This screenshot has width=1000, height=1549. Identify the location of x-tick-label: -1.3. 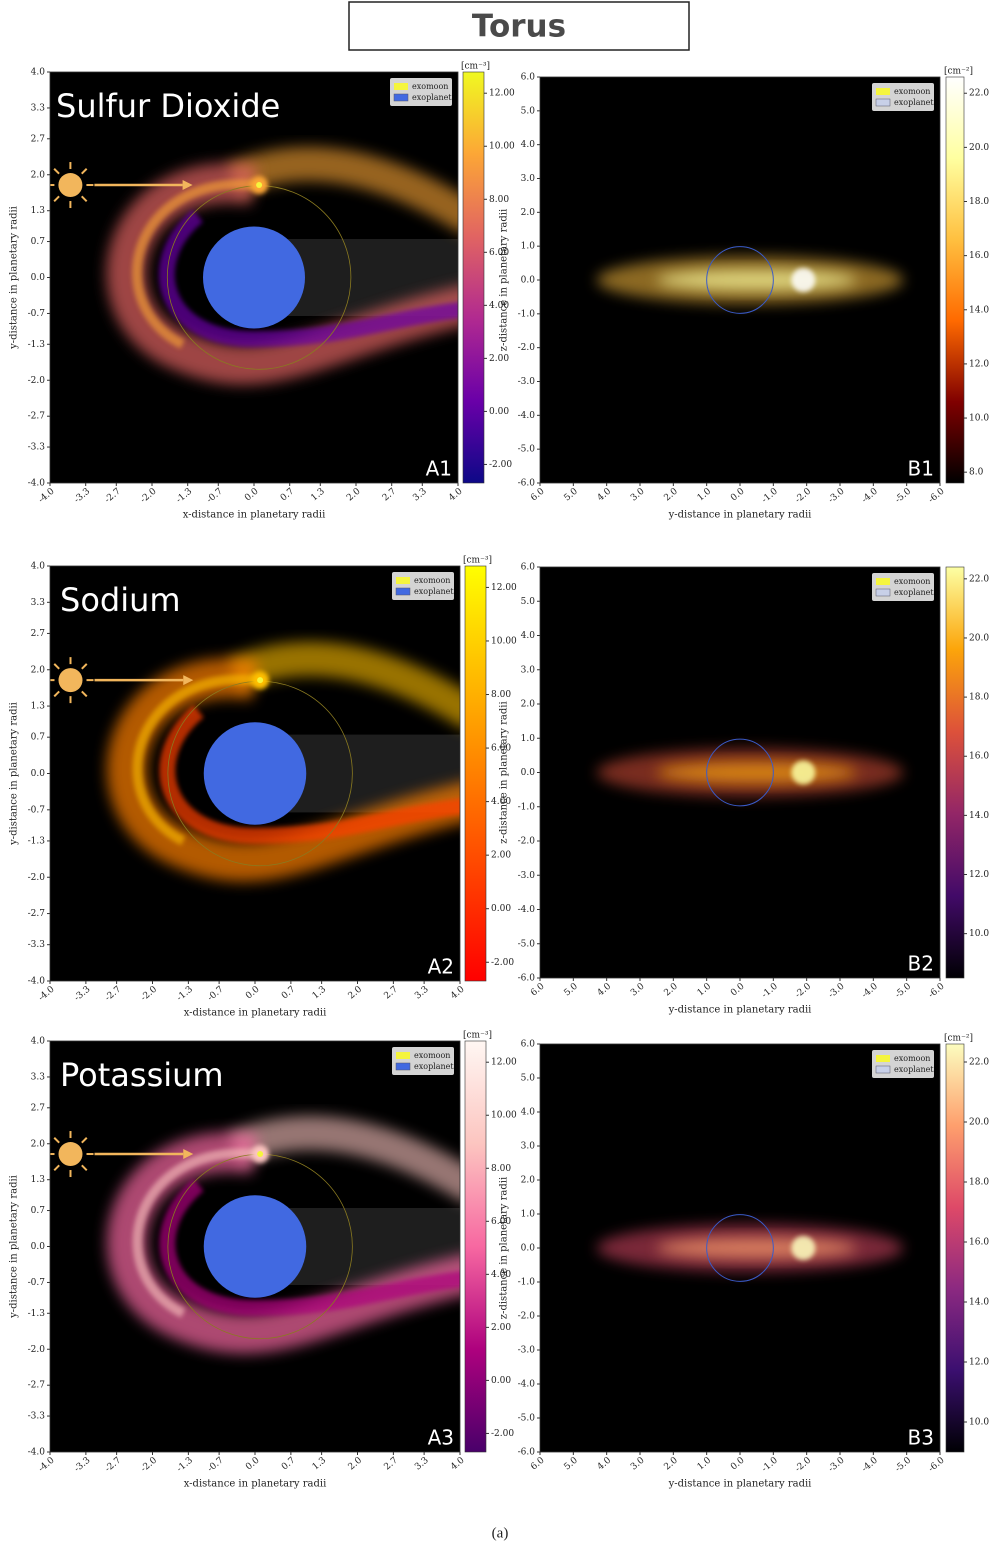
(185, 1464).